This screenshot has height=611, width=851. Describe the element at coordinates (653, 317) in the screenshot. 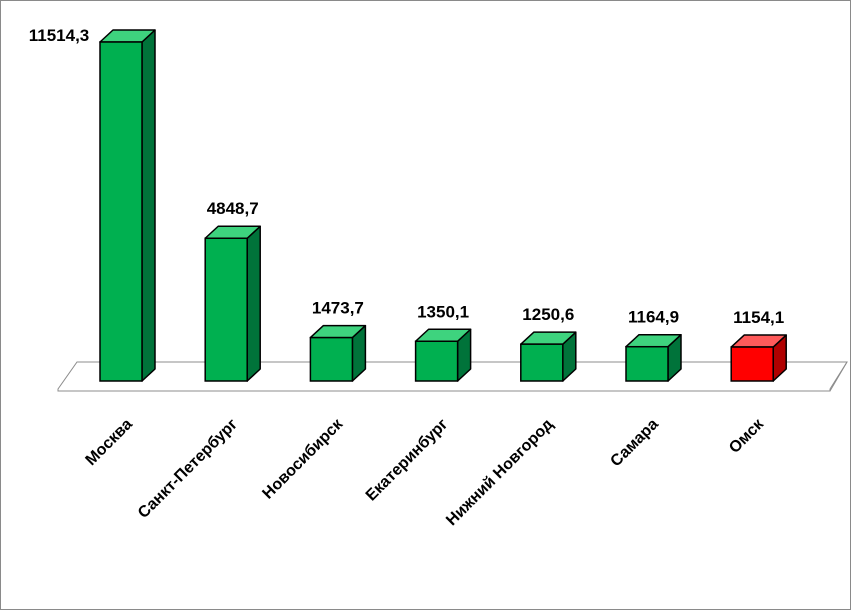

I see `value-label: 1164,9` at that location.